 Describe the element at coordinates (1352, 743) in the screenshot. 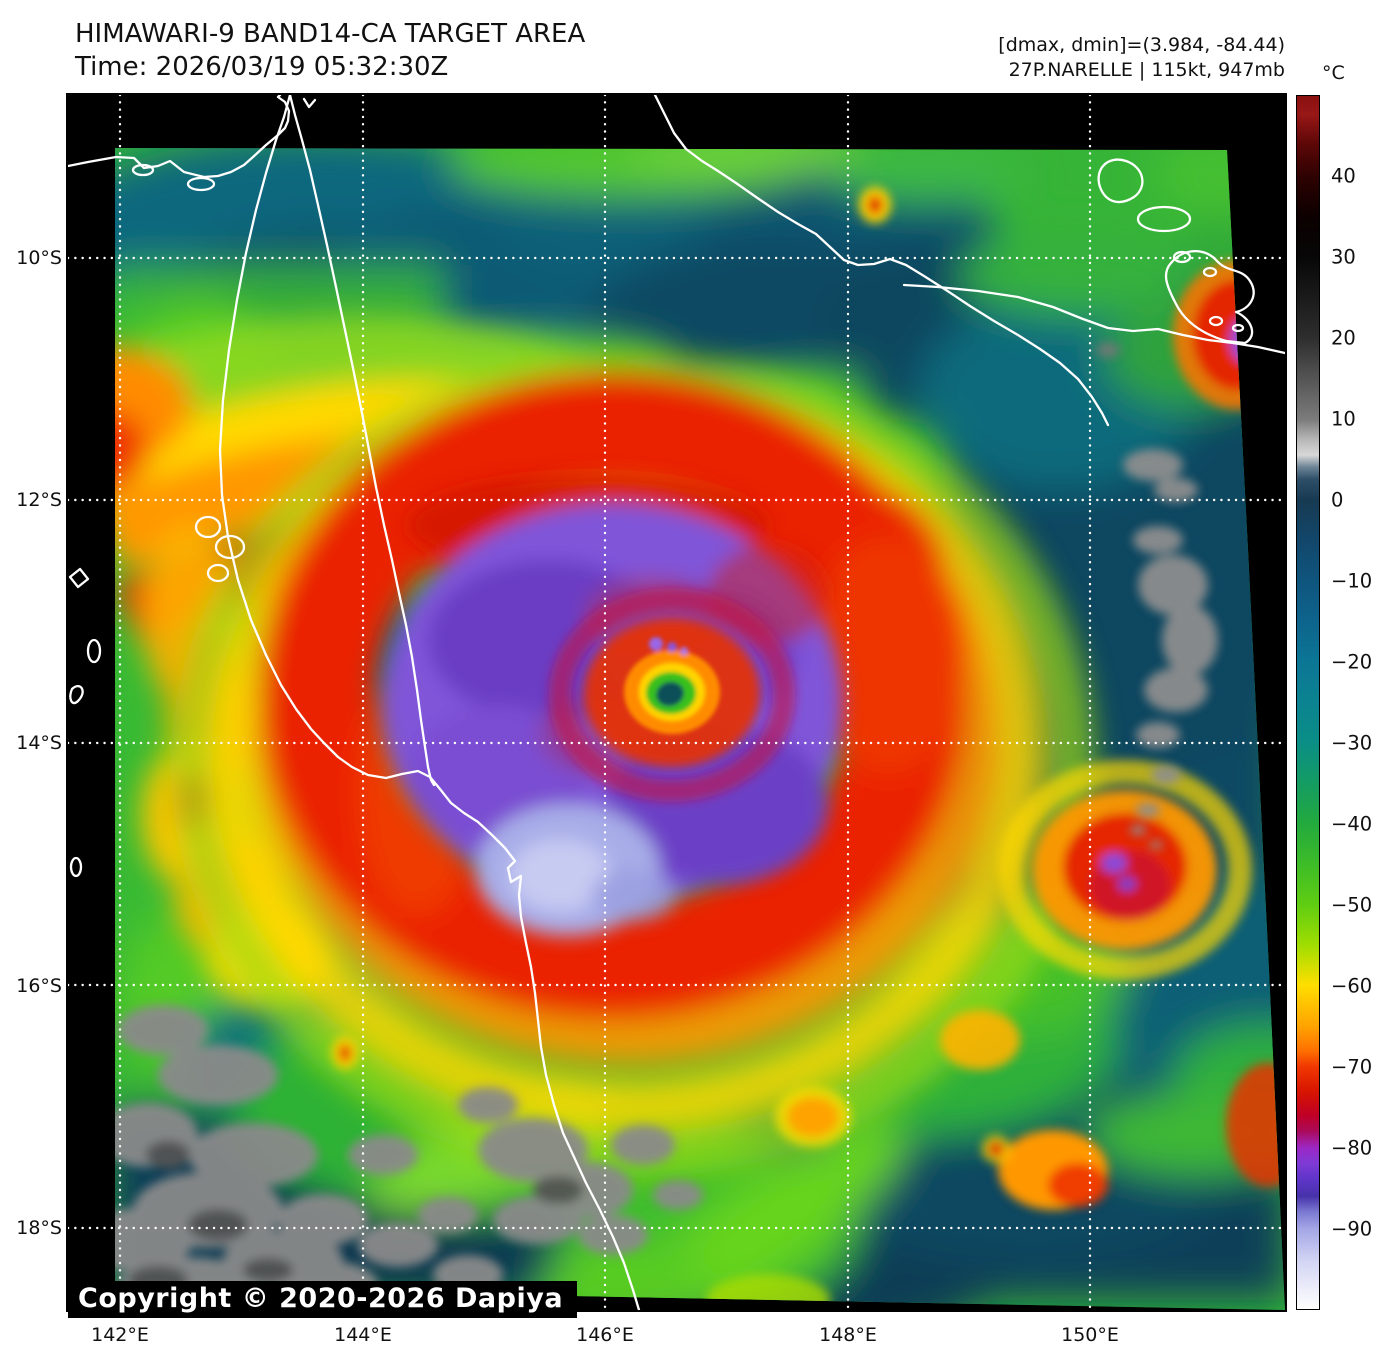

I see `colorbar-tick-label: −30` at that location.